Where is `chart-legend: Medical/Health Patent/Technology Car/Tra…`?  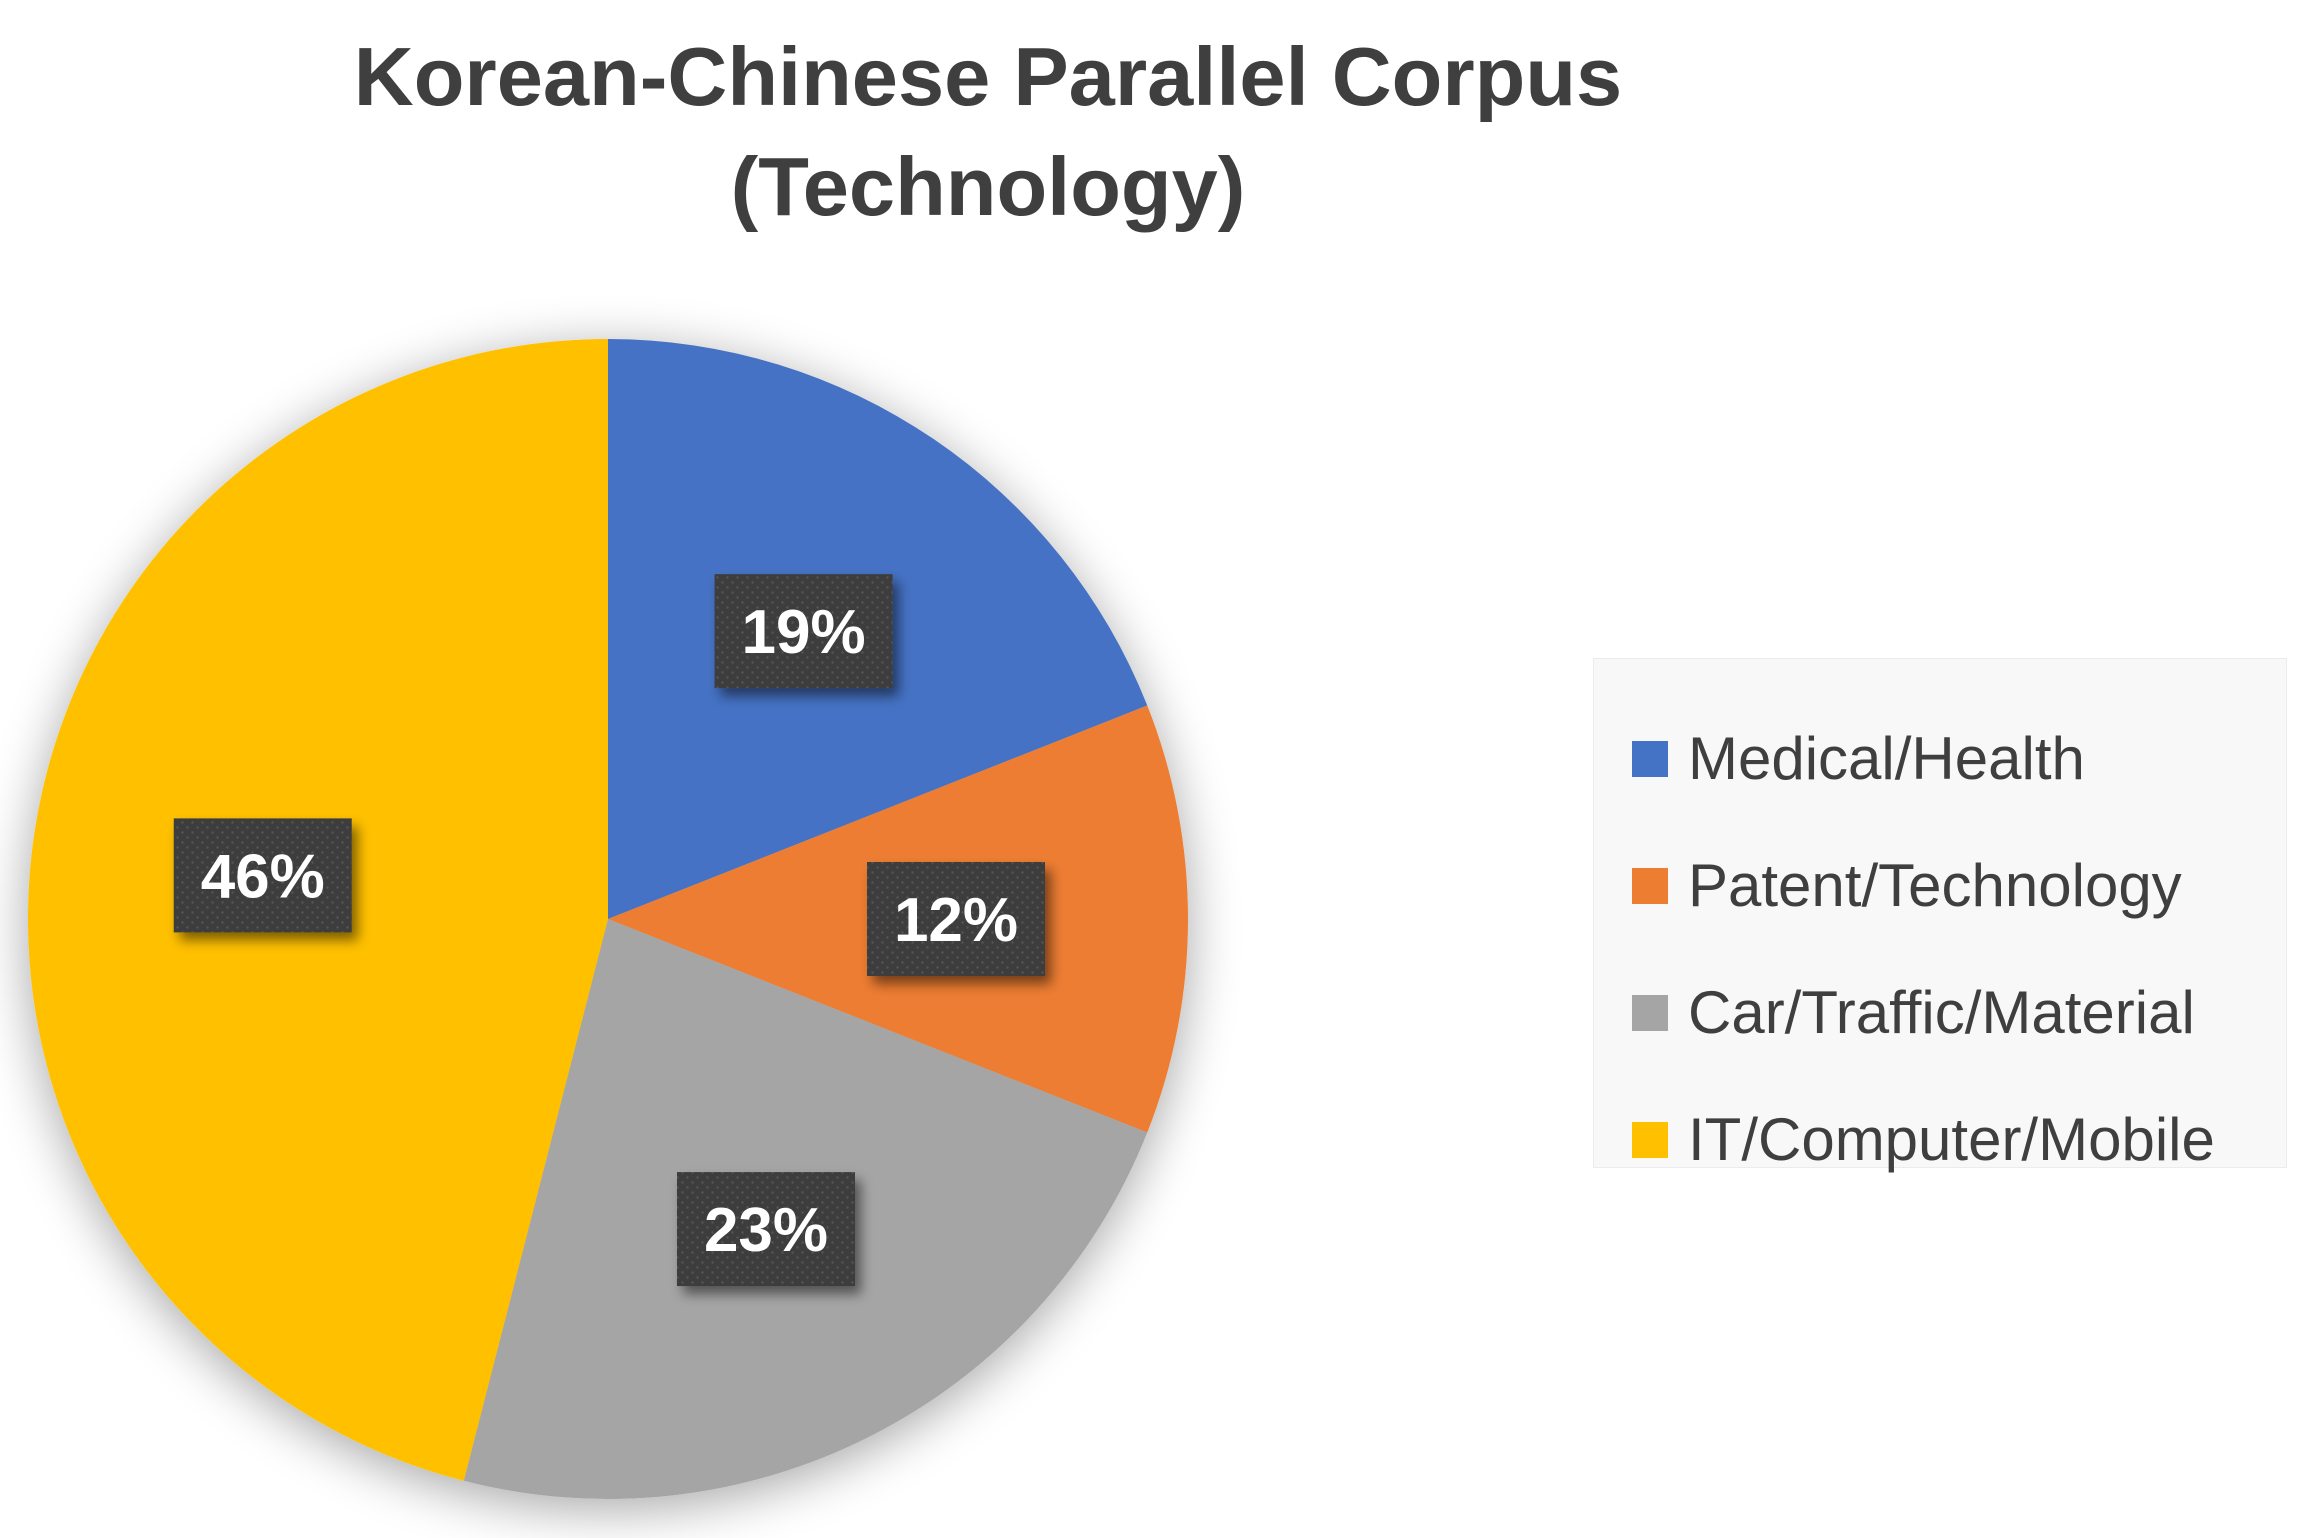
chart-legend: Medical/Health Patent/Technology Car/Tra… is located at coordinates (1940, 915).